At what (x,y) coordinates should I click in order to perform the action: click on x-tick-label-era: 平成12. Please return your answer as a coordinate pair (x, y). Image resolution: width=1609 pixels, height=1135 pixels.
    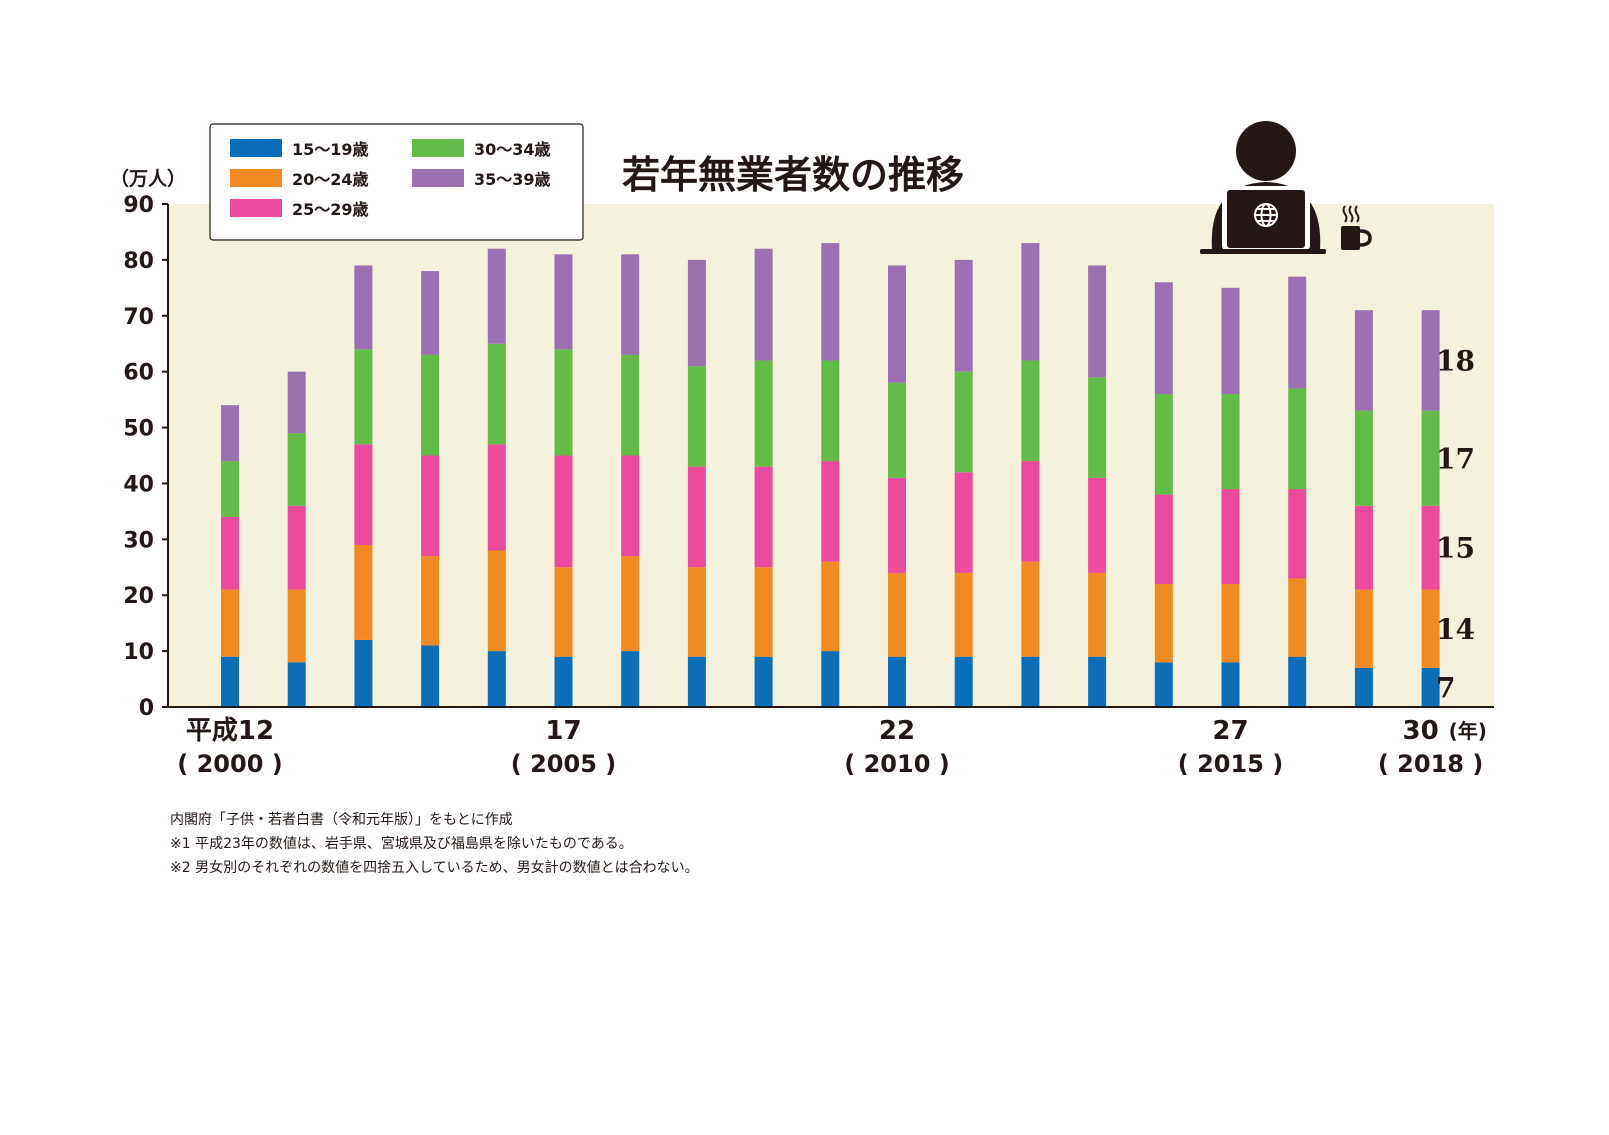
    Looking at the image, I should click on (230, 731).